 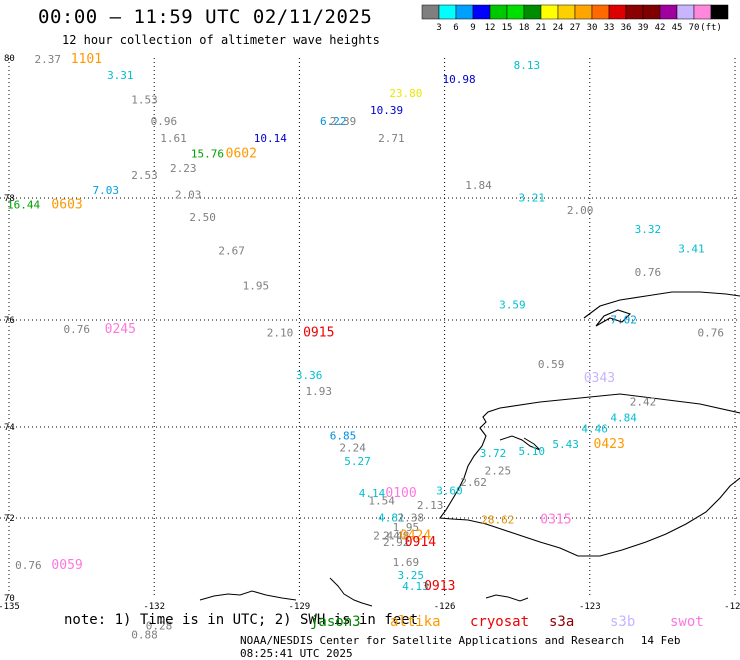 I want to click on pass-time-label: 0059, so click(x=66, y=565).